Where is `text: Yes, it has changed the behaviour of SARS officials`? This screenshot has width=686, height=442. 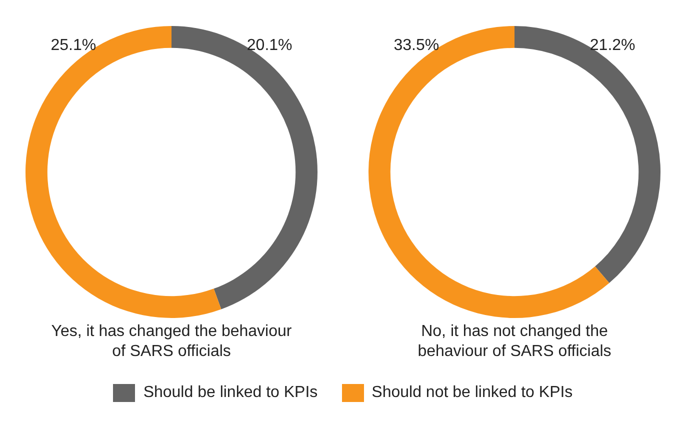
text: Yes, it has changed the behaviour of SARS officials is located at coordinates (171, 342).